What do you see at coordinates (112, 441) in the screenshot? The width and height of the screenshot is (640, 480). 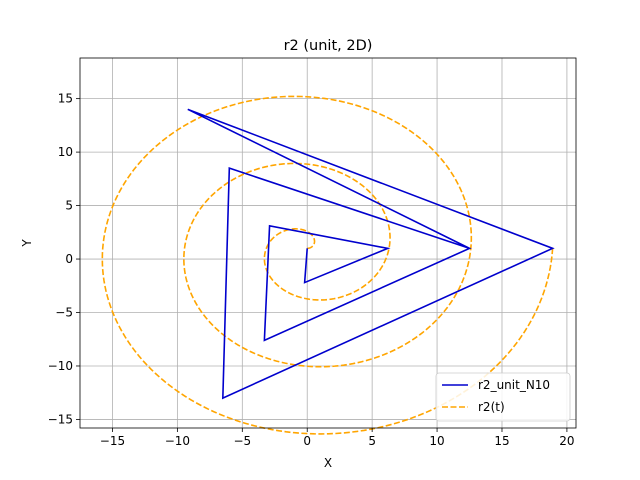 I see `x-tick-label: −15` at bounding box center [112, 441].